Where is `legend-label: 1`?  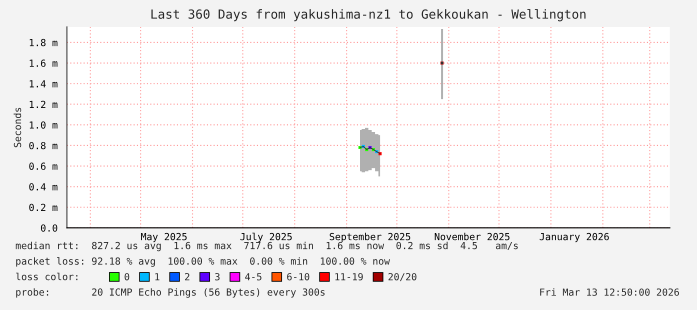
legend-label: 1 is located at coordinates (157, 276).